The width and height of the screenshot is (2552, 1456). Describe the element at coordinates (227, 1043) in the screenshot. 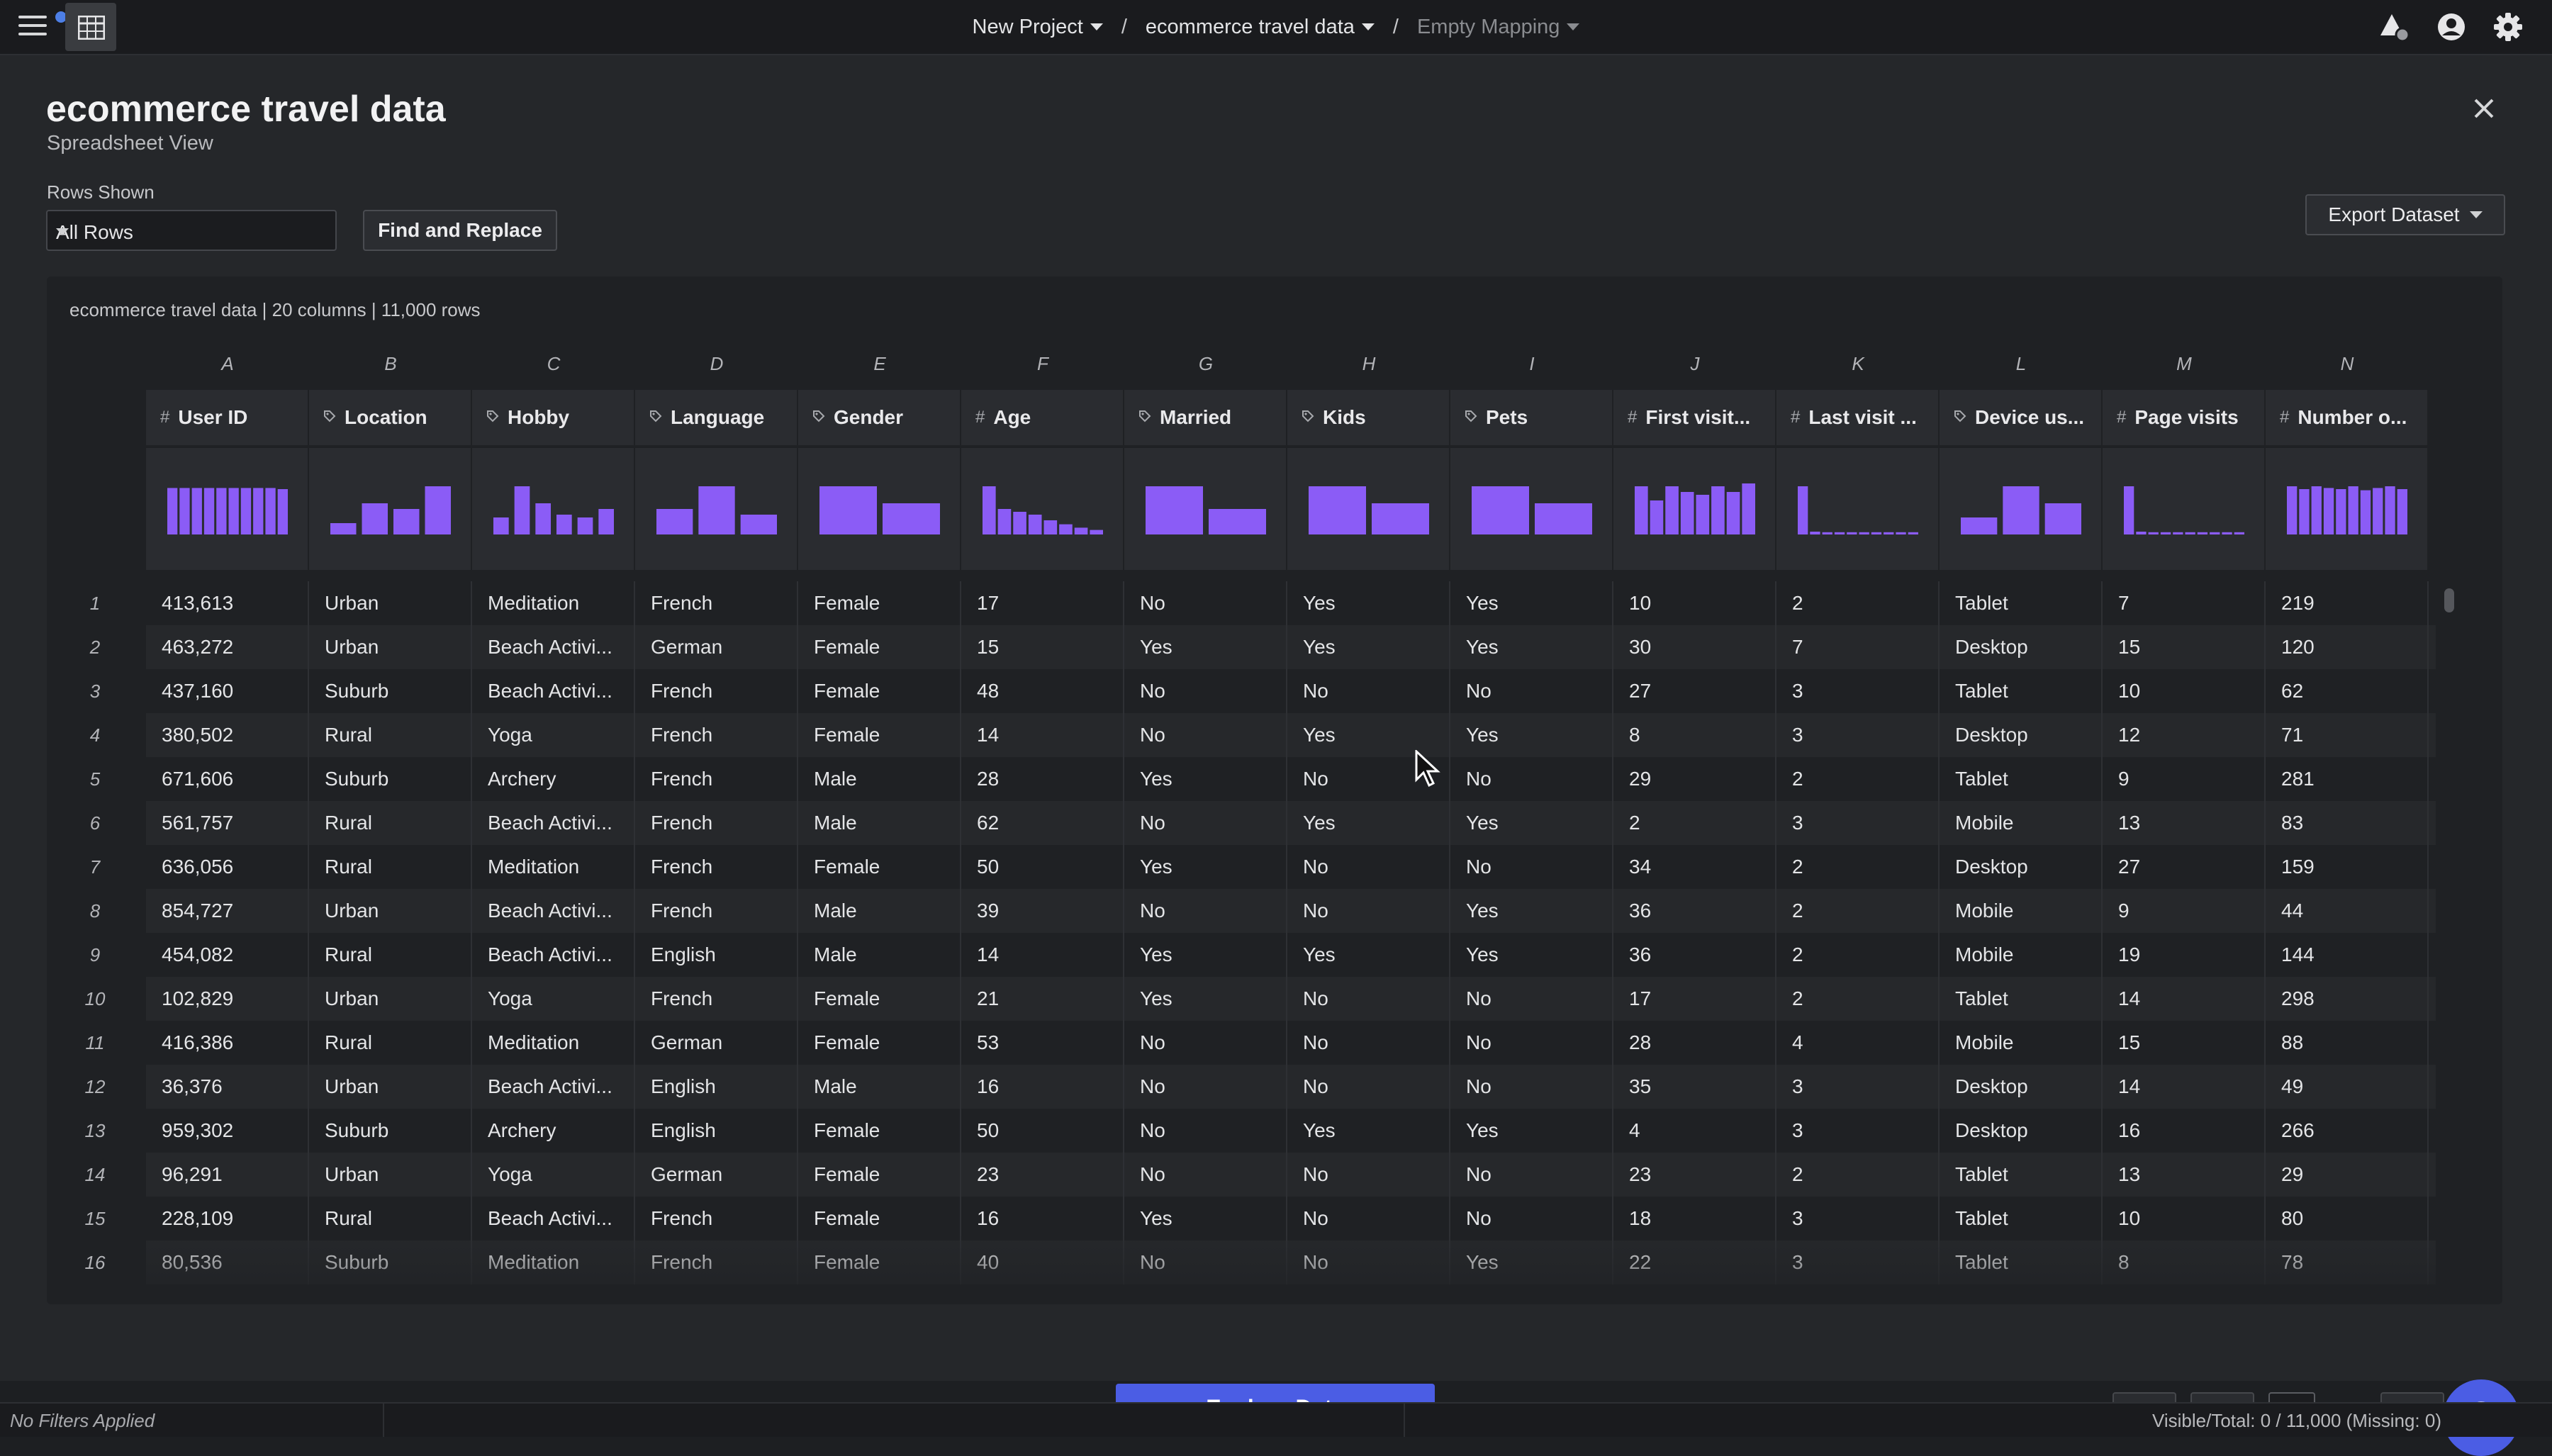

I see `table-cell: 416,386` at that location.